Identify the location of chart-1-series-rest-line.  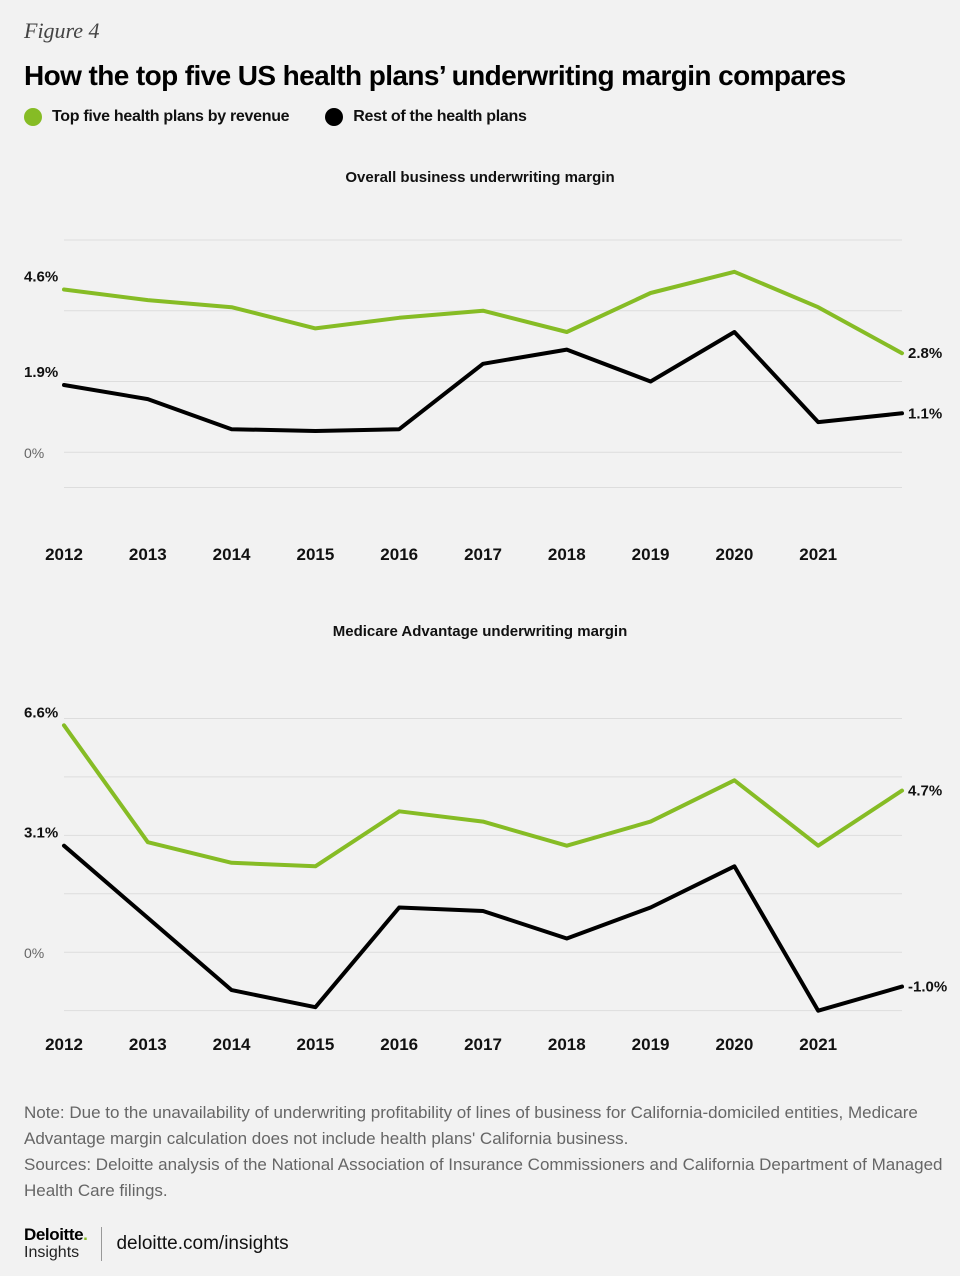
(483, 381).